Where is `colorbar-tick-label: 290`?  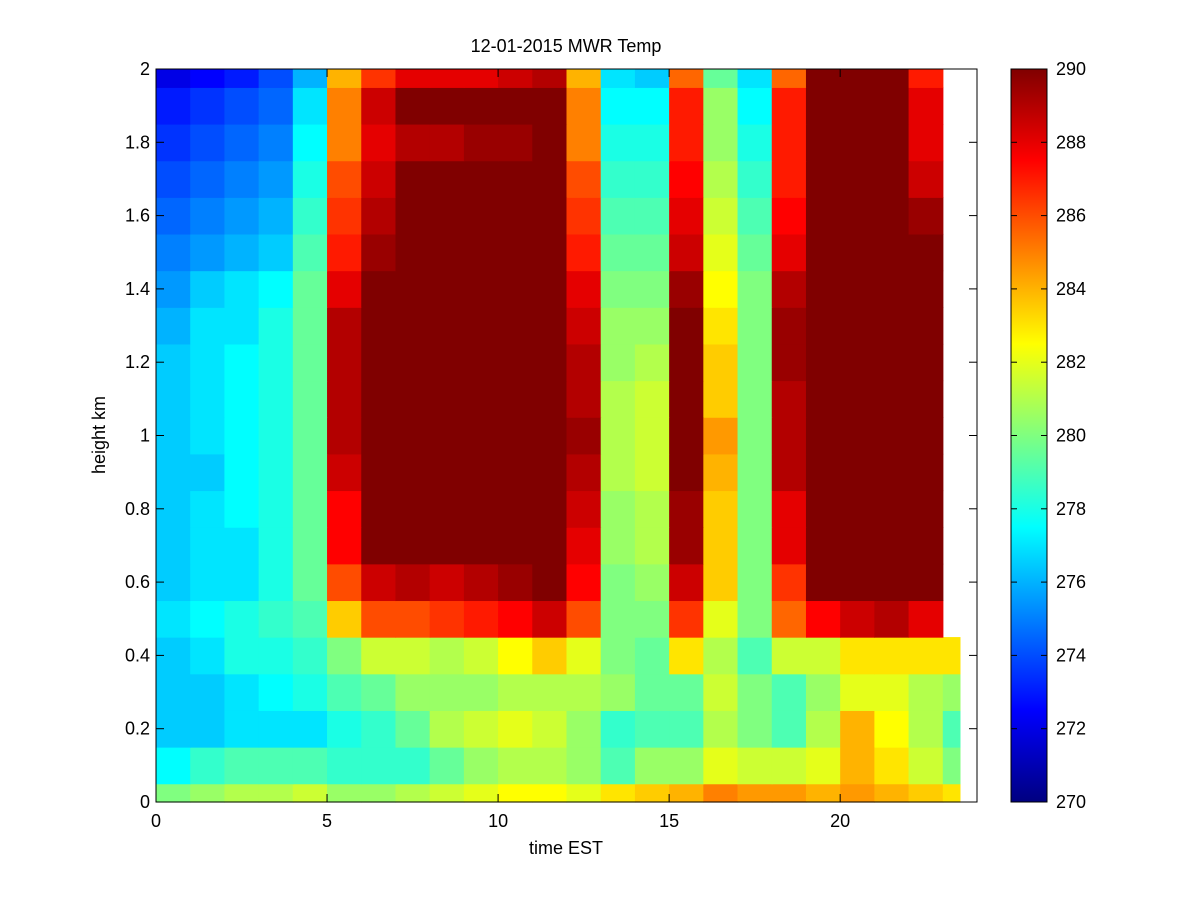 colorbar-tick-label: 290 is located at coordinates (1071, 69).